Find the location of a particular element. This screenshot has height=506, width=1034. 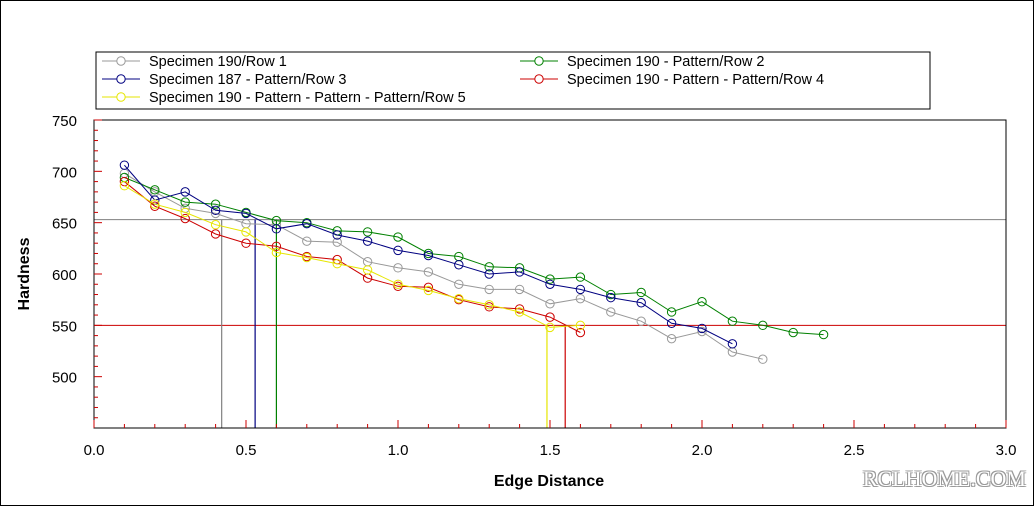

legend-entry-1: Specimen 190/Row 1 is located at coordinates (194, 62).